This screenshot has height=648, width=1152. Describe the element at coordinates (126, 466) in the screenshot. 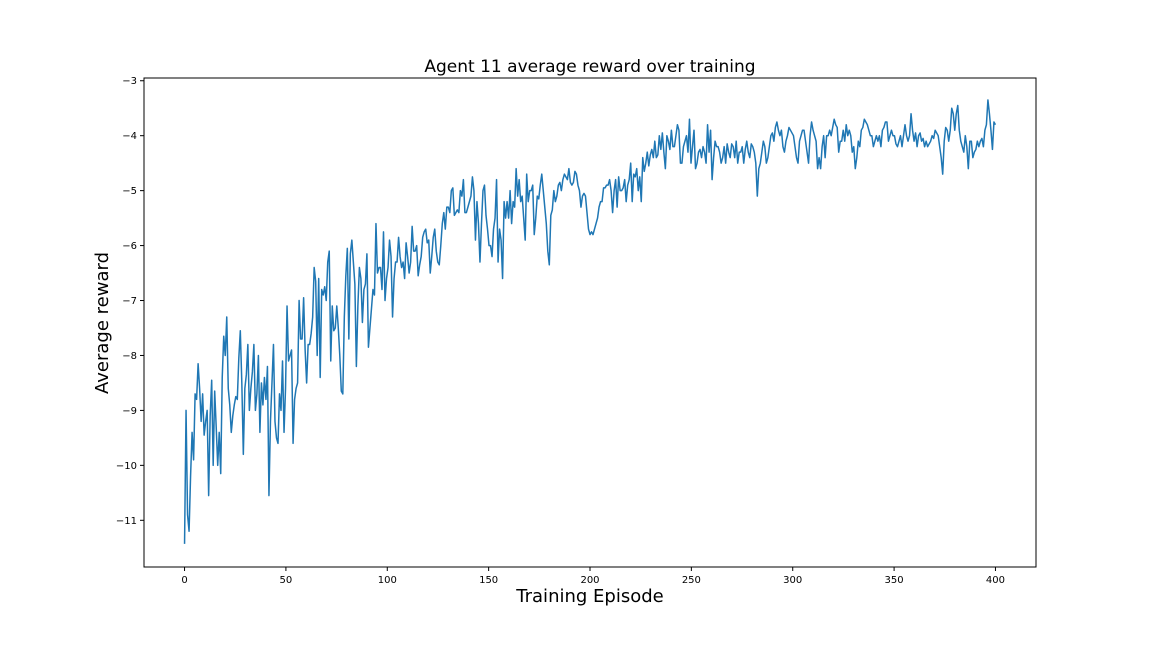

I see `y-tick-label: −10` at that location.